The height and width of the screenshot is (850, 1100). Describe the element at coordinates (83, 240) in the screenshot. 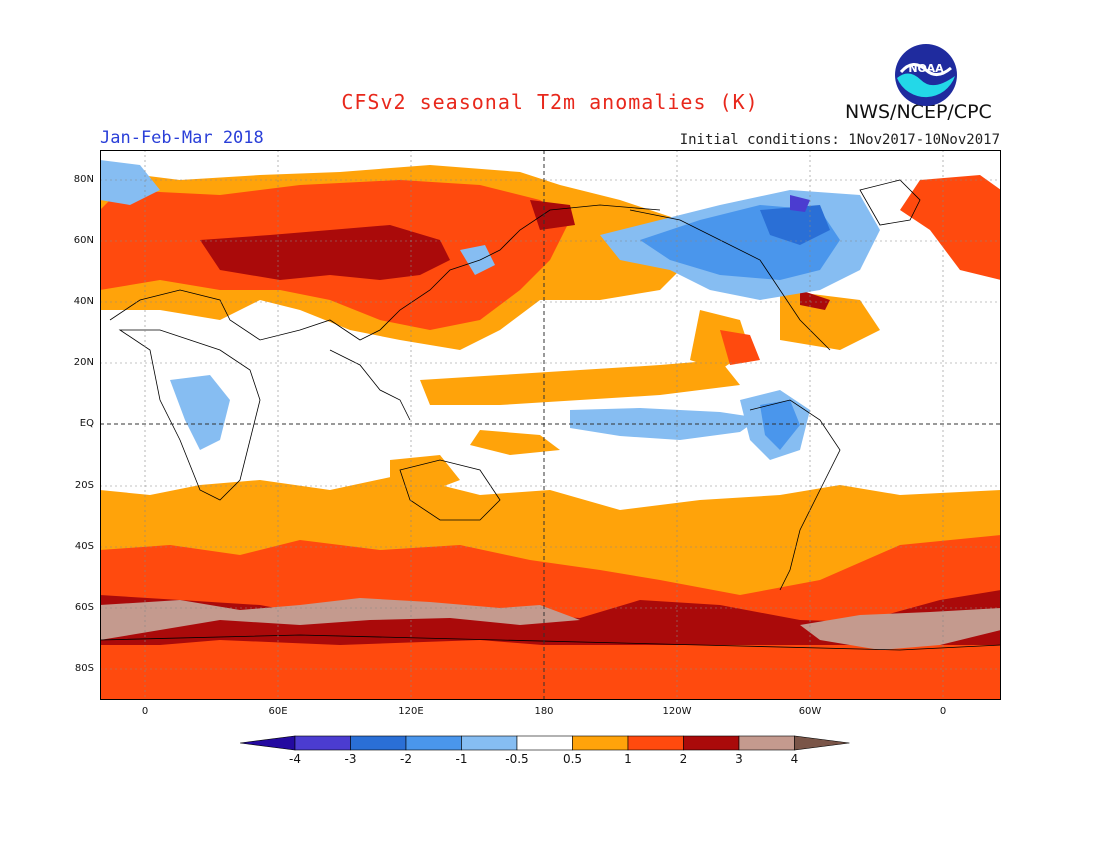

I see `lat-label: 60N` at that location.